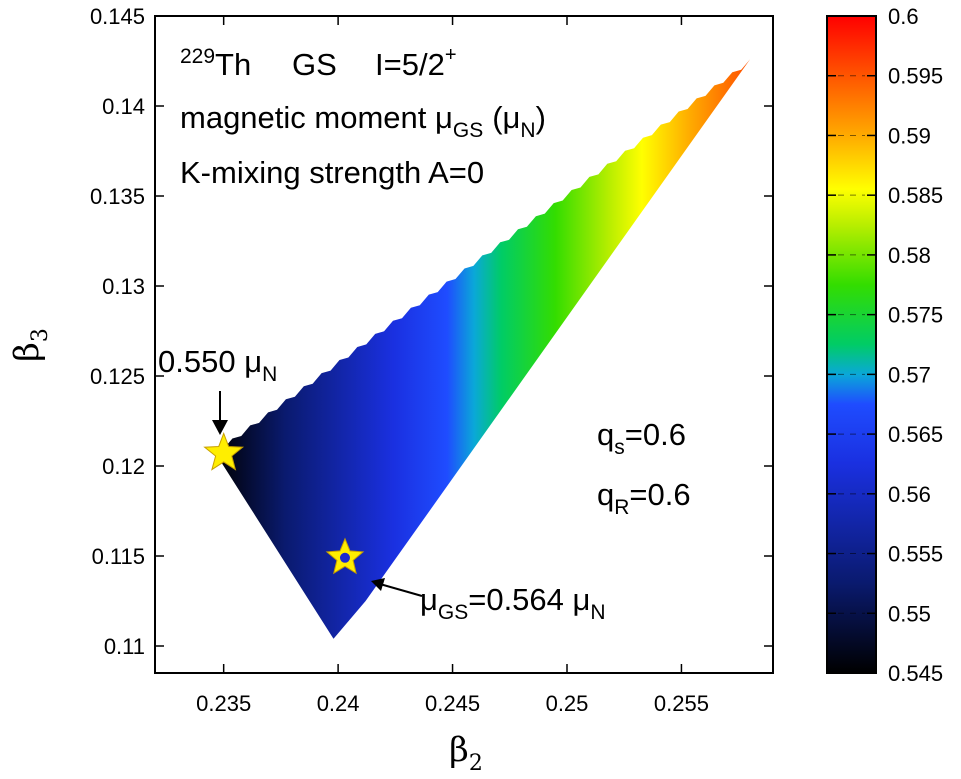 This screenshot has height=779, width=961. Describe the element at coordinates (641, 438) in the screenshot. I see `qs-label: qs=0.6` at that location.